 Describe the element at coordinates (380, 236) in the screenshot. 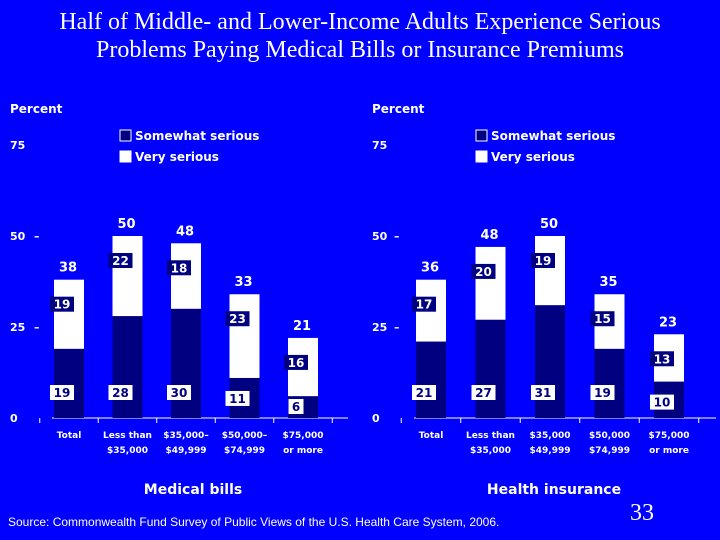

I see `insurance-y-tick-label: 50` at that location.